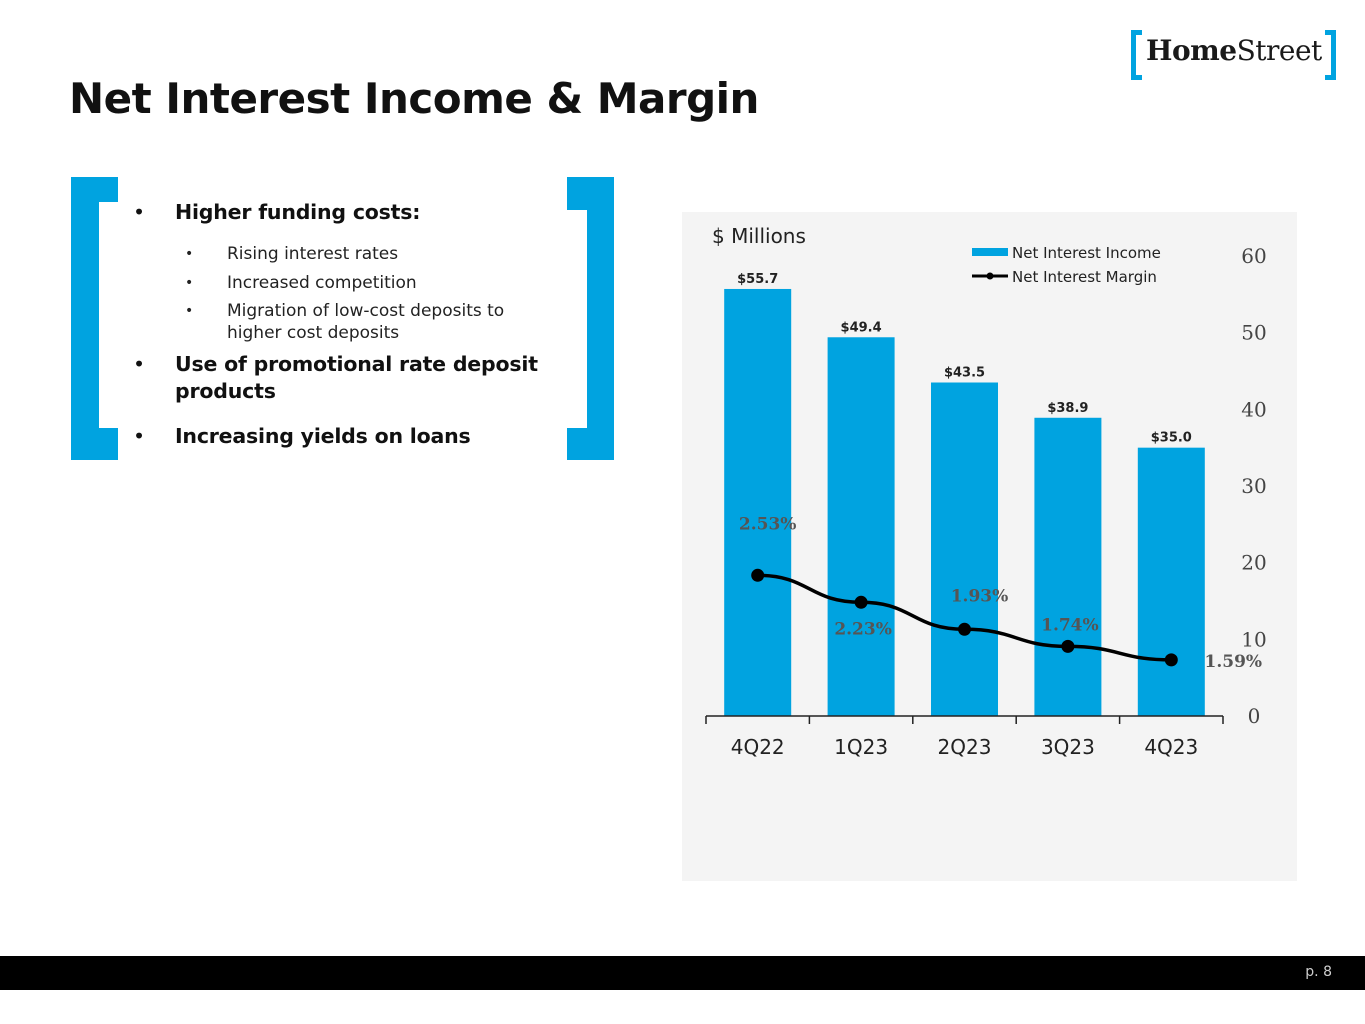 This screenshot has height=1024, width=1365. Describe the element at coordinates (1253, 333) in the screenshot. I see `y-tick-label: 50` at that location.